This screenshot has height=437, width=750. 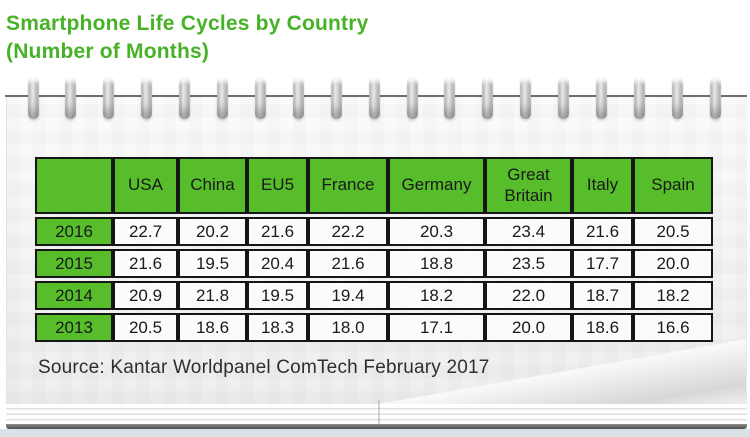 What do you see at coordinates (277, 185) in the screenshot?
I see `column-header-cell: EU5` at bounding box center [277, 185].